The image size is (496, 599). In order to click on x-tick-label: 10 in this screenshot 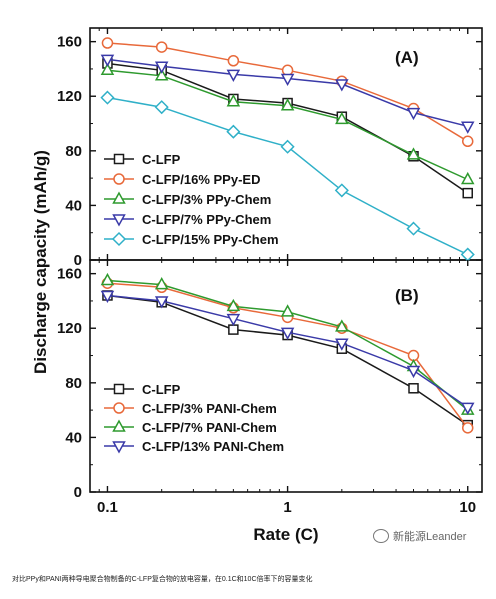, I will do `click(467, 507)`.